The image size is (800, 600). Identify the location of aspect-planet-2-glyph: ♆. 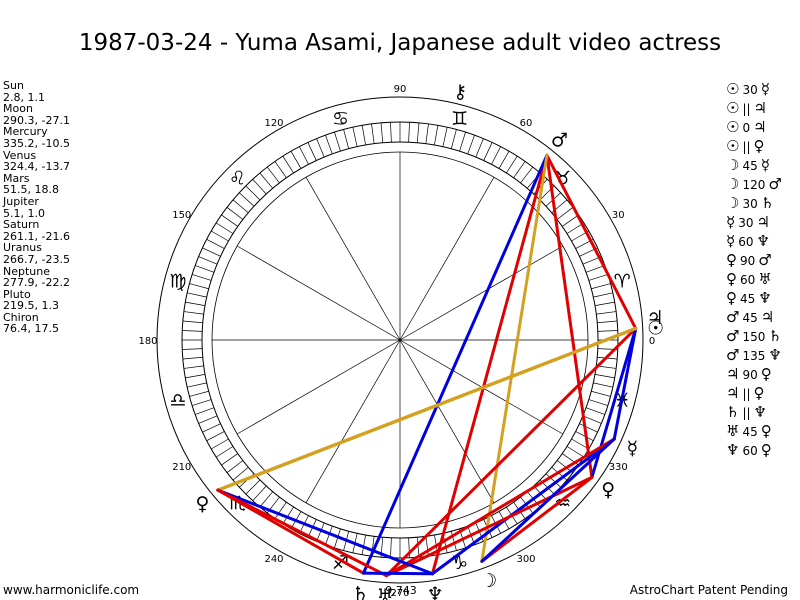
(760, 412).